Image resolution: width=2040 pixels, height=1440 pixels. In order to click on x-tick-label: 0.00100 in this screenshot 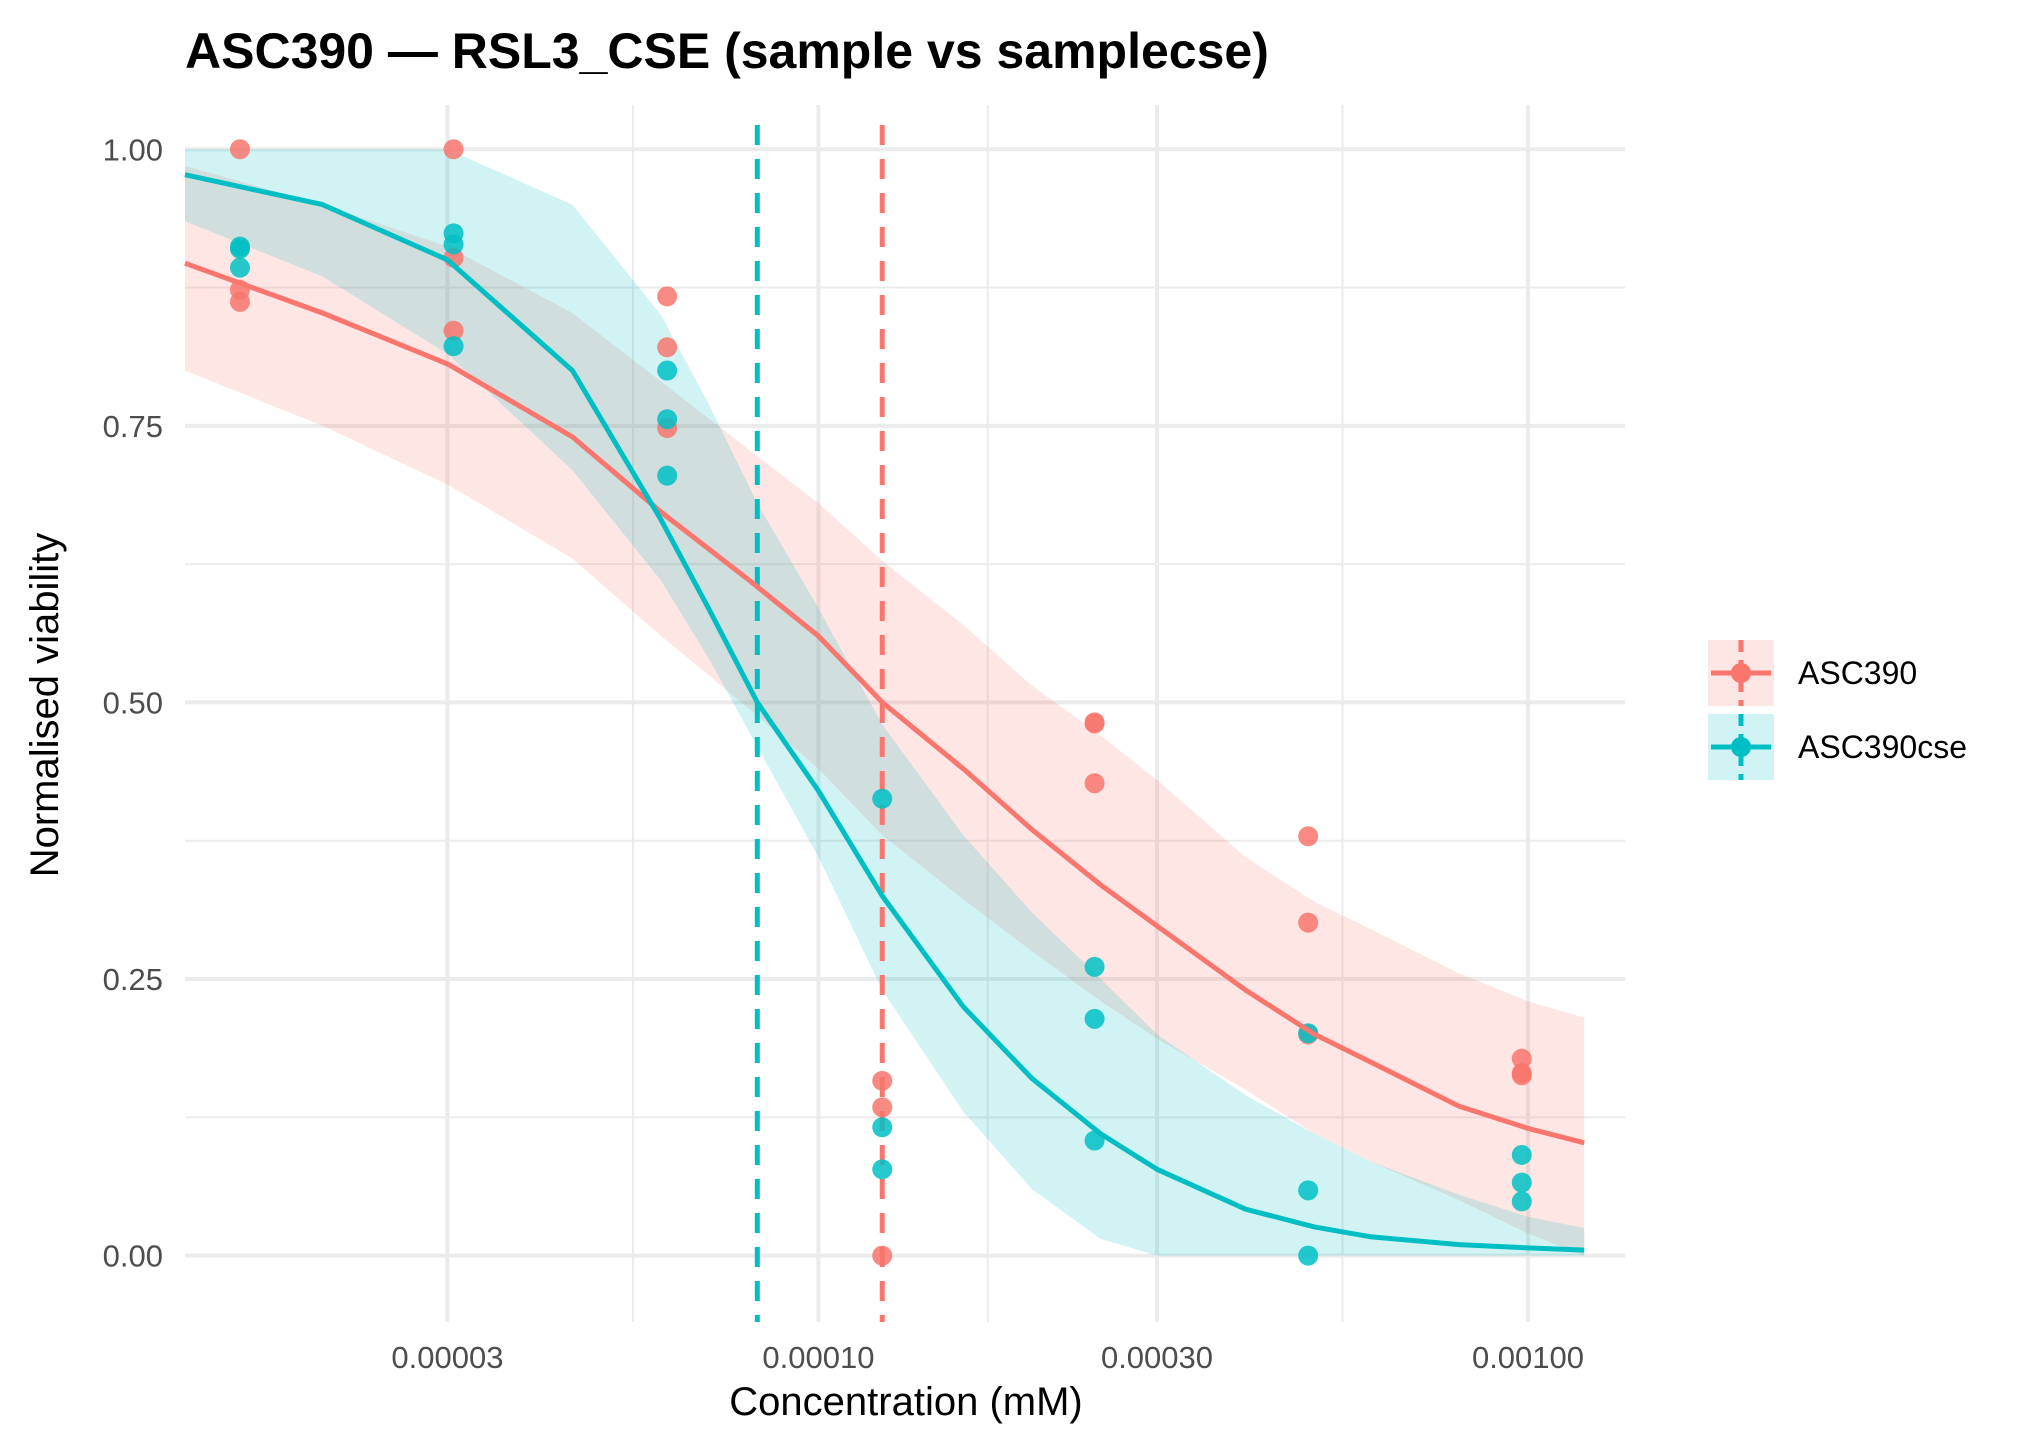, I will do `click(1528, 1357)`.